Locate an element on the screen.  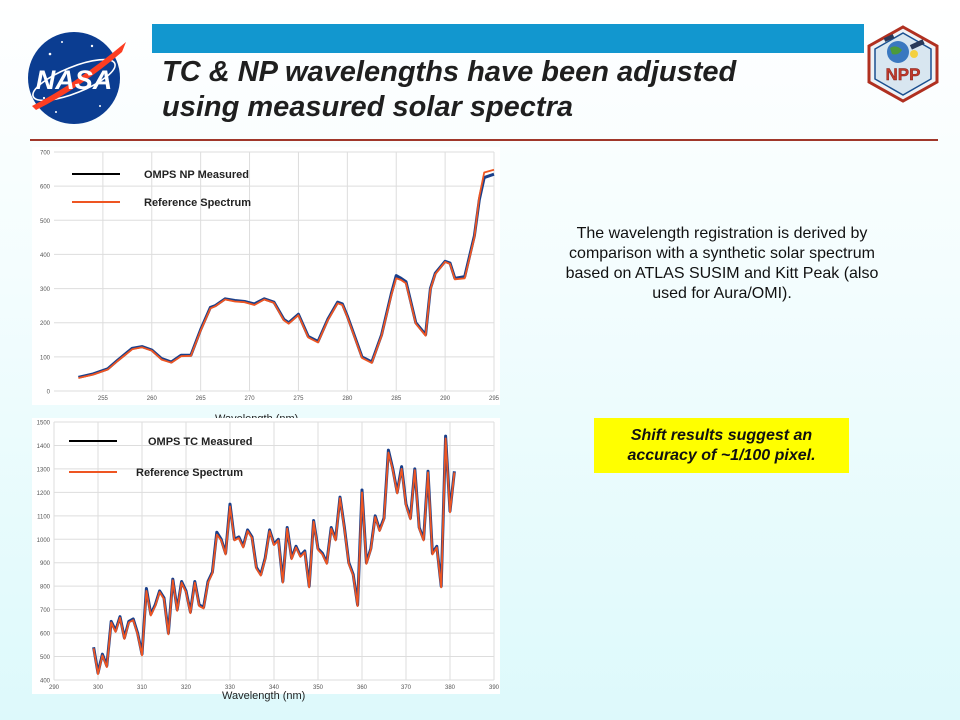
chart0-ytick-5: 500 is located at coordinates (45, 222).